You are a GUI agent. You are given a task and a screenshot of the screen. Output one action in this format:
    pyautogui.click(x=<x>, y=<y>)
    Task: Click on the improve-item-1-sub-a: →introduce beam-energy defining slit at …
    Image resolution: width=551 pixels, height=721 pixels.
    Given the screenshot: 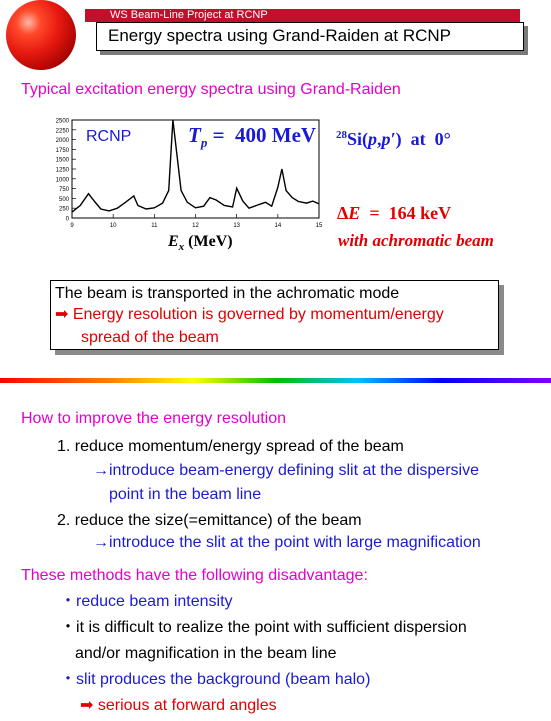 What is the action you would take?
    pyautogui.click(x=286, y=470)
    